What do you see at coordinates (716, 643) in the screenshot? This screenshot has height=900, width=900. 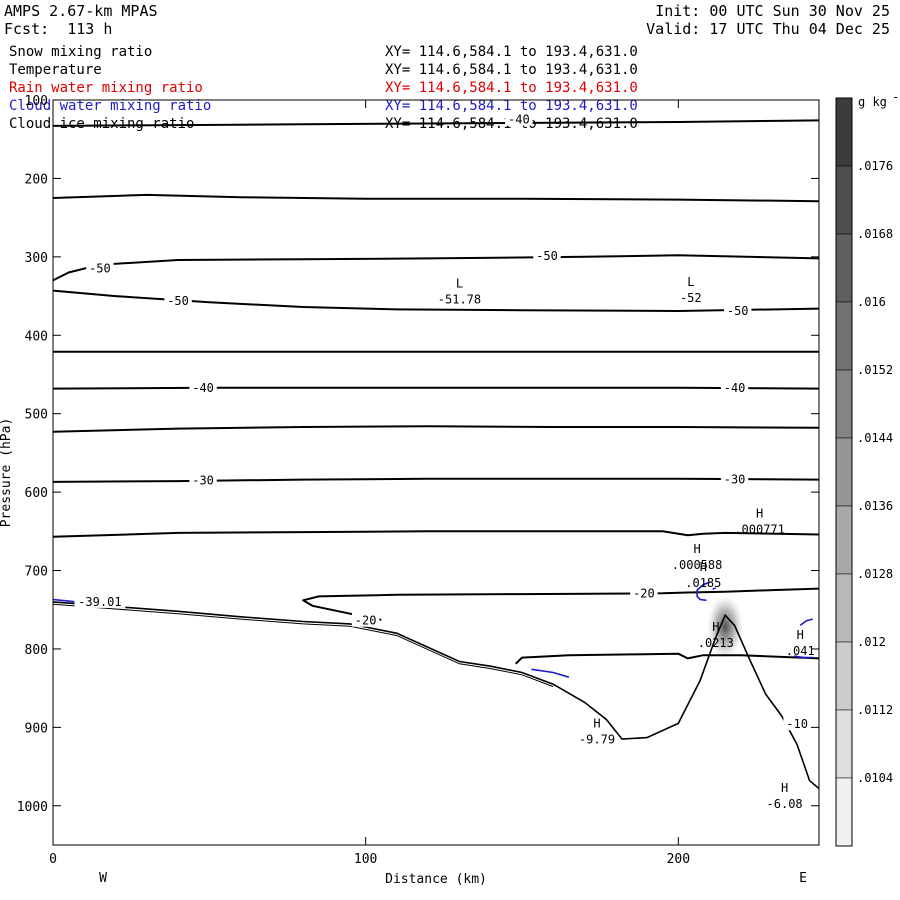 I see `extremum-value: .0213` at bounding box center [716, 643].